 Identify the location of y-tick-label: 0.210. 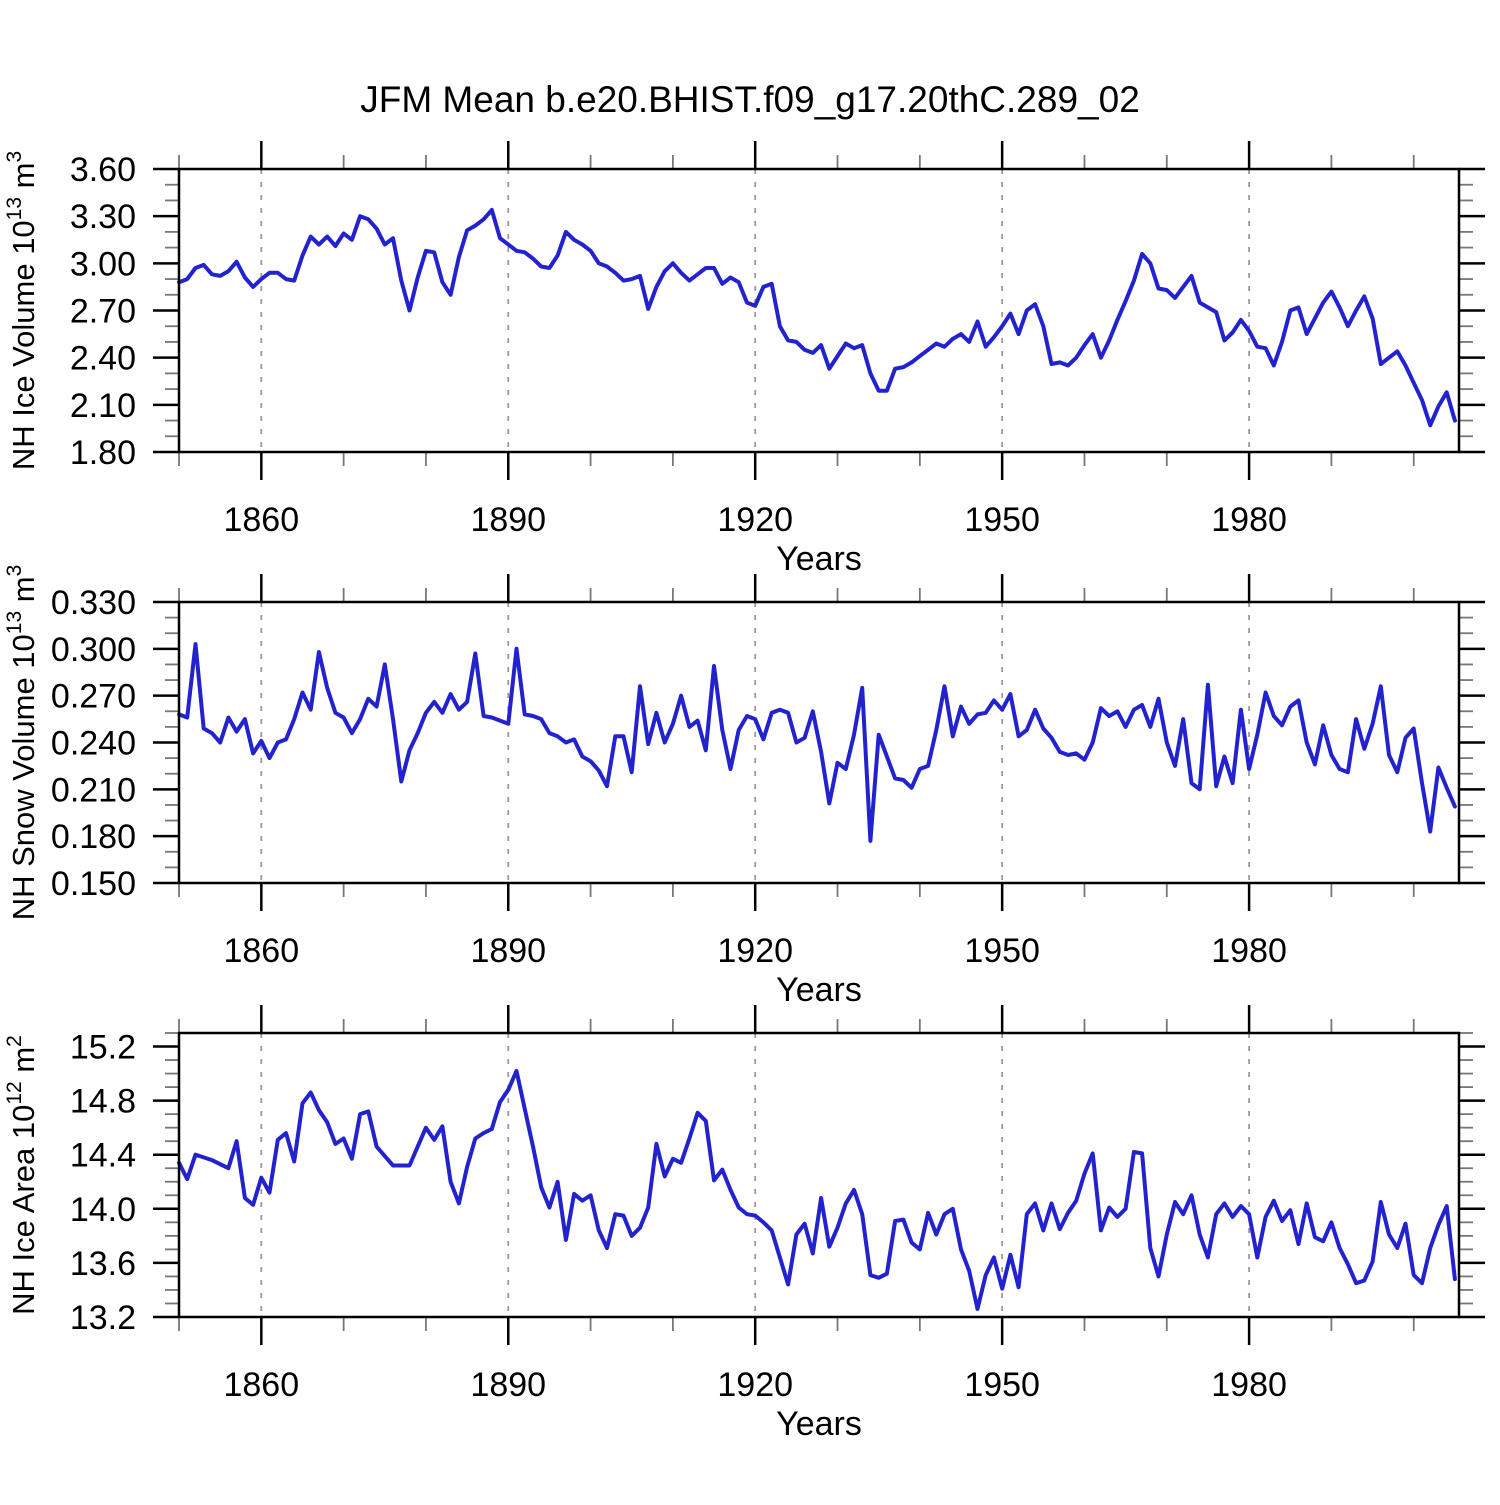
(93, 790).